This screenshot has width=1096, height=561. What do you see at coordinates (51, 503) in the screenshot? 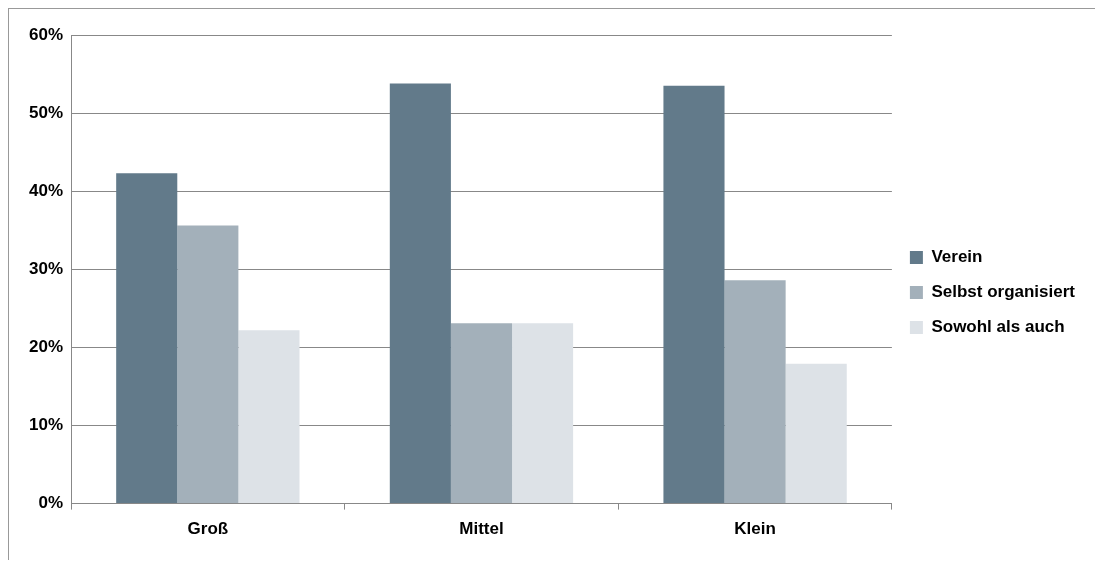
I see `y-tick-label: 0%` at bounding box center [51, 503].